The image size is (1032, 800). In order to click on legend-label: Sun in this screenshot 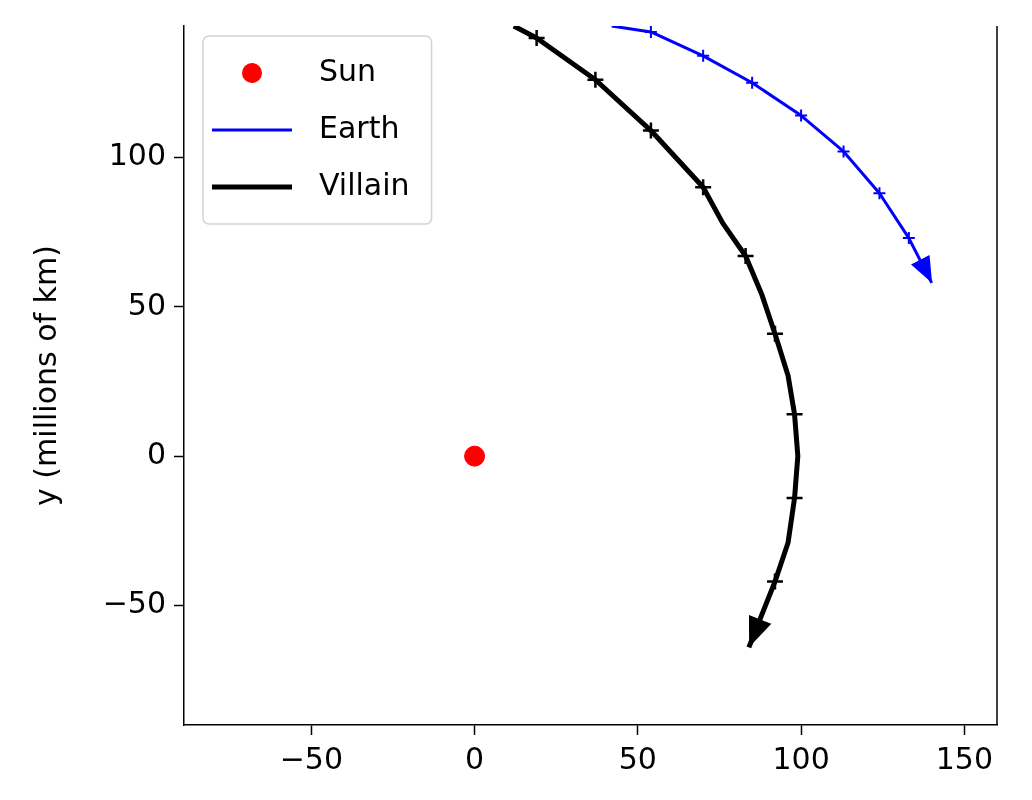, I will do `click(348, 70)`.